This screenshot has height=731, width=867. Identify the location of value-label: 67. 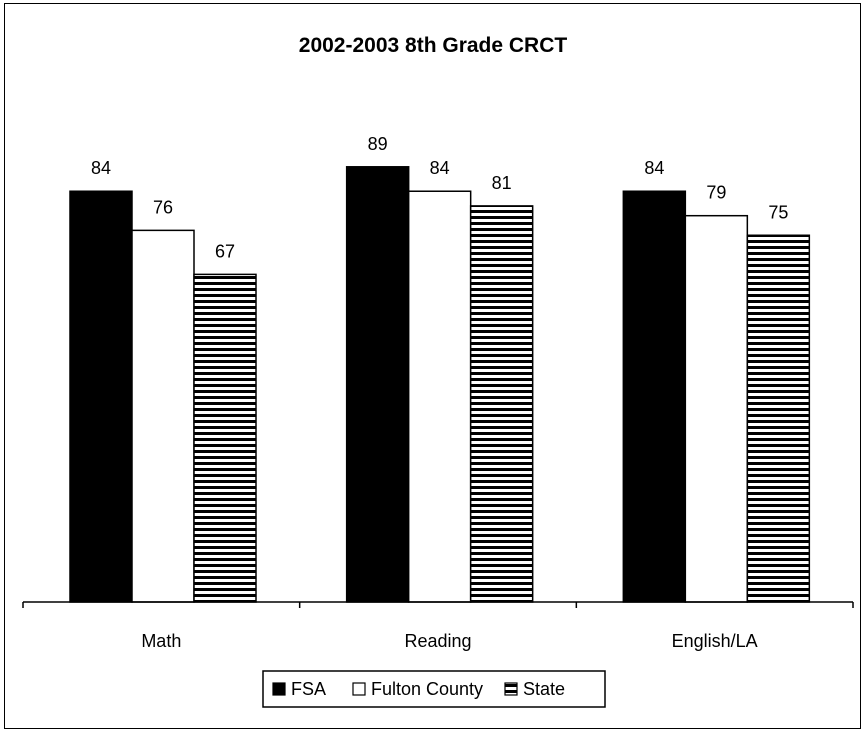
(225, 251).